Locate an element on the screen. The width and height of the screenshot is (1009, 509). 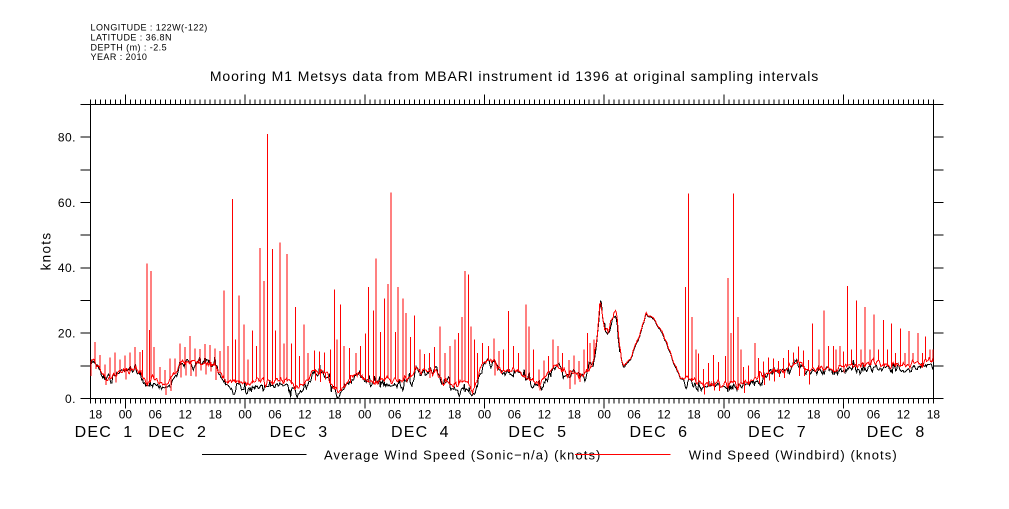
svg-text: DEC 3 is located at coordinates (299, 432).